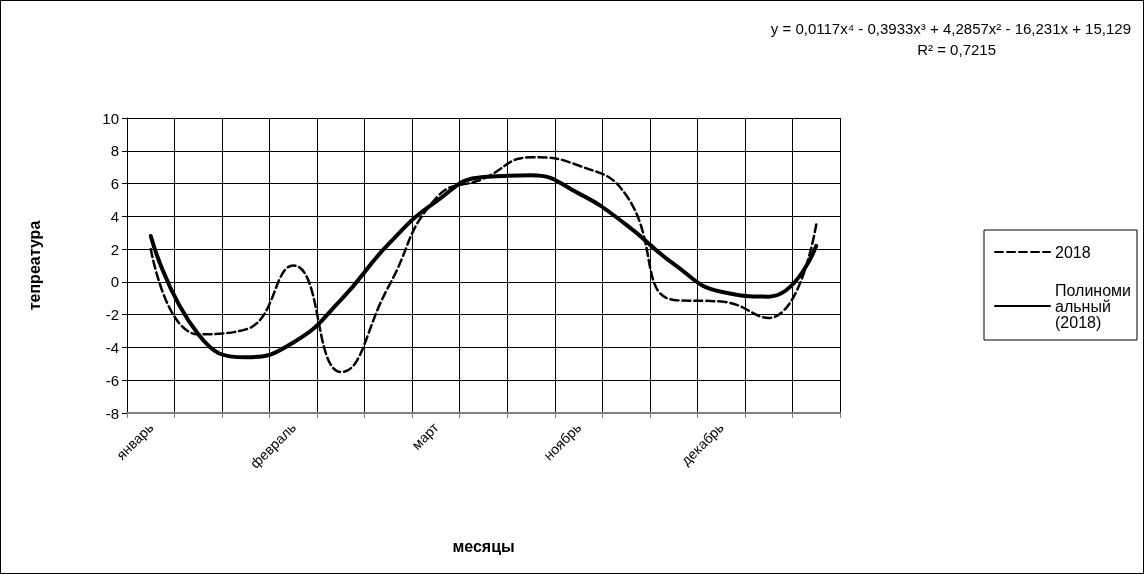  What do you see at coordinates (114, 151) in the screenshot?
I see `y-tick-label: 8` at bounding box center [114, 151].